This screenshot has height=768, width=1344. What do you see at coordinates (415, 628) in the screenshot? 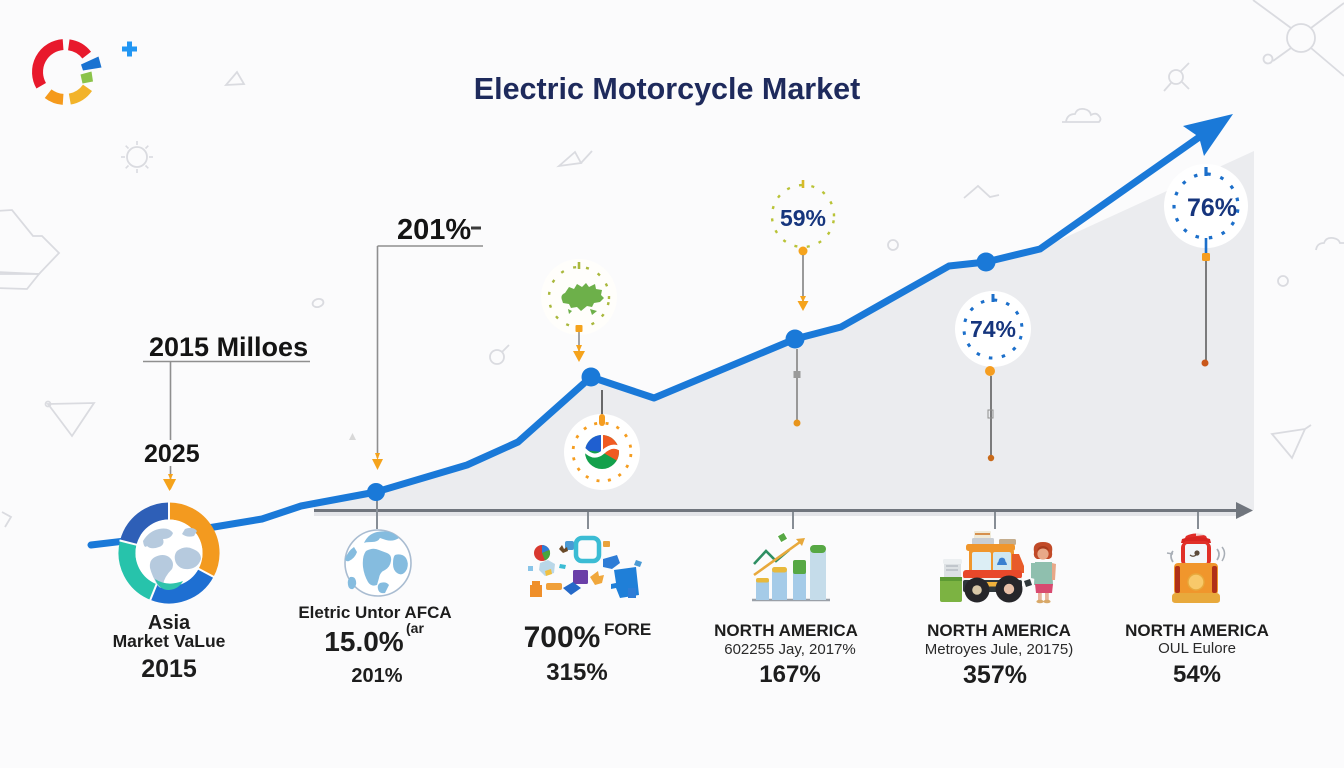
I see `svg-text: (ar` at bounding box center [415, 628].